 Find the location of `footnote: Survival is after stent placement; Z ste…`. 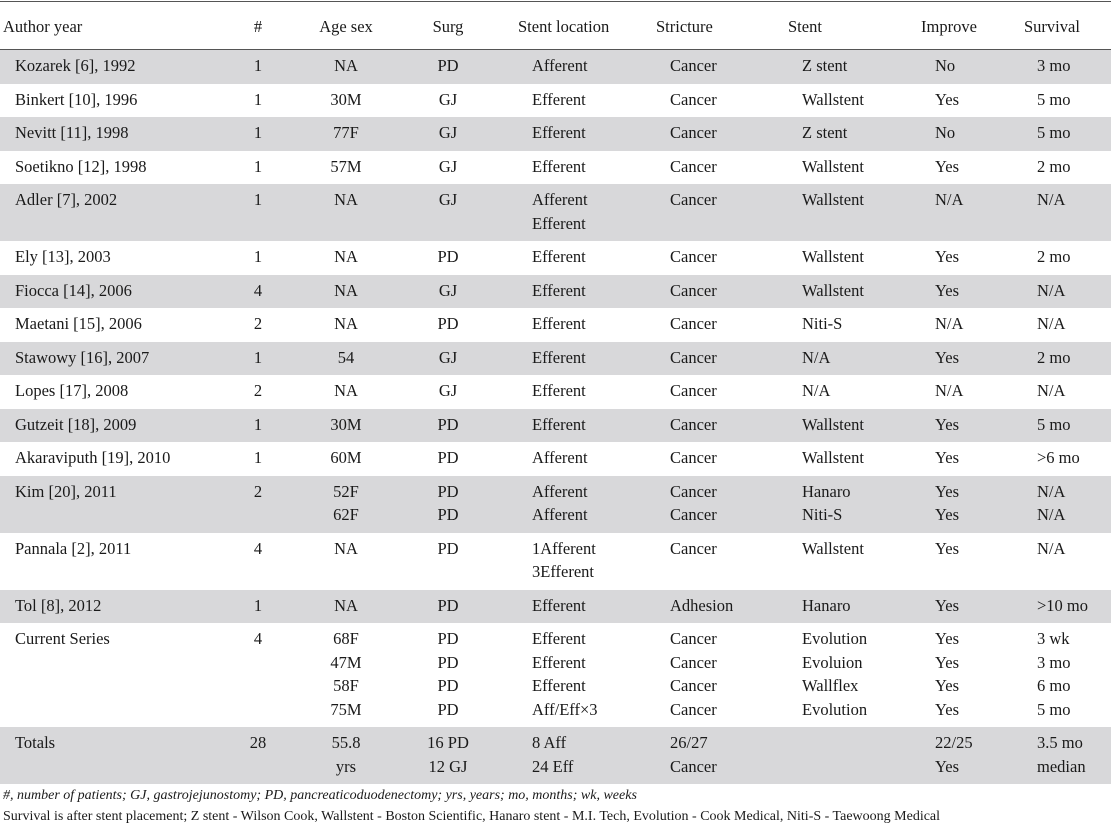

footnote: Survival is after stent placement; Z ste… is located at coordinates (472, 816).